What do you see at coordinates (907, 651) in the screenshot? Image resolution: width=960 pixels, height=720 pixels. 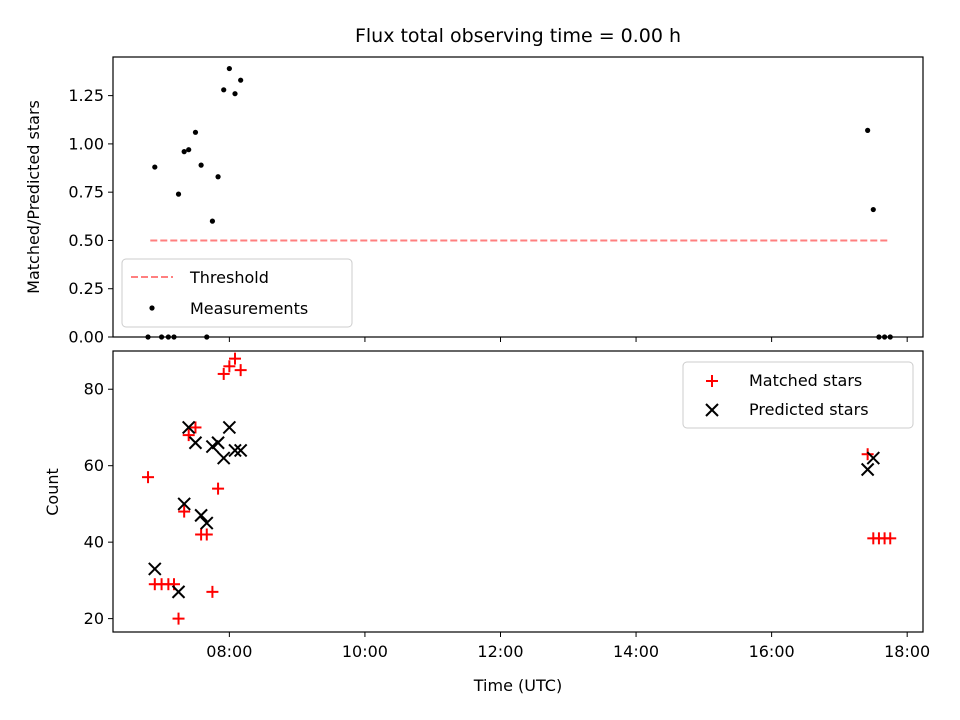 I see `bottom-x-tick-label: 18:00` at bounding box center [907, 651].